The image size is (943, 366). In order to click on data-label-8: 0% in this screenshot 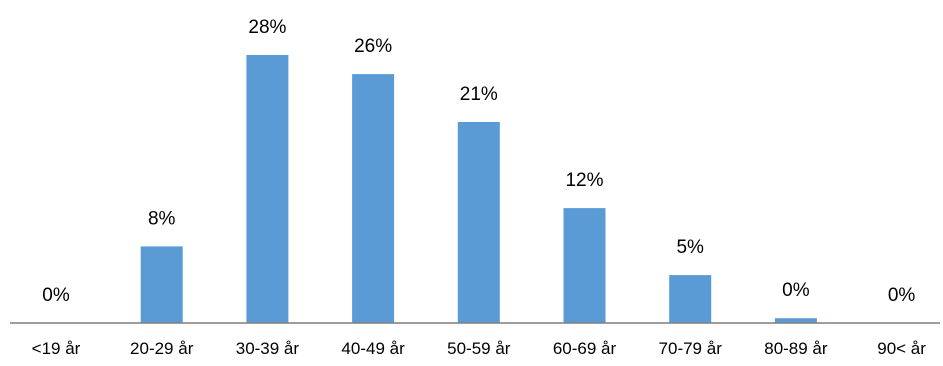, I will do `click(902, 295)`.